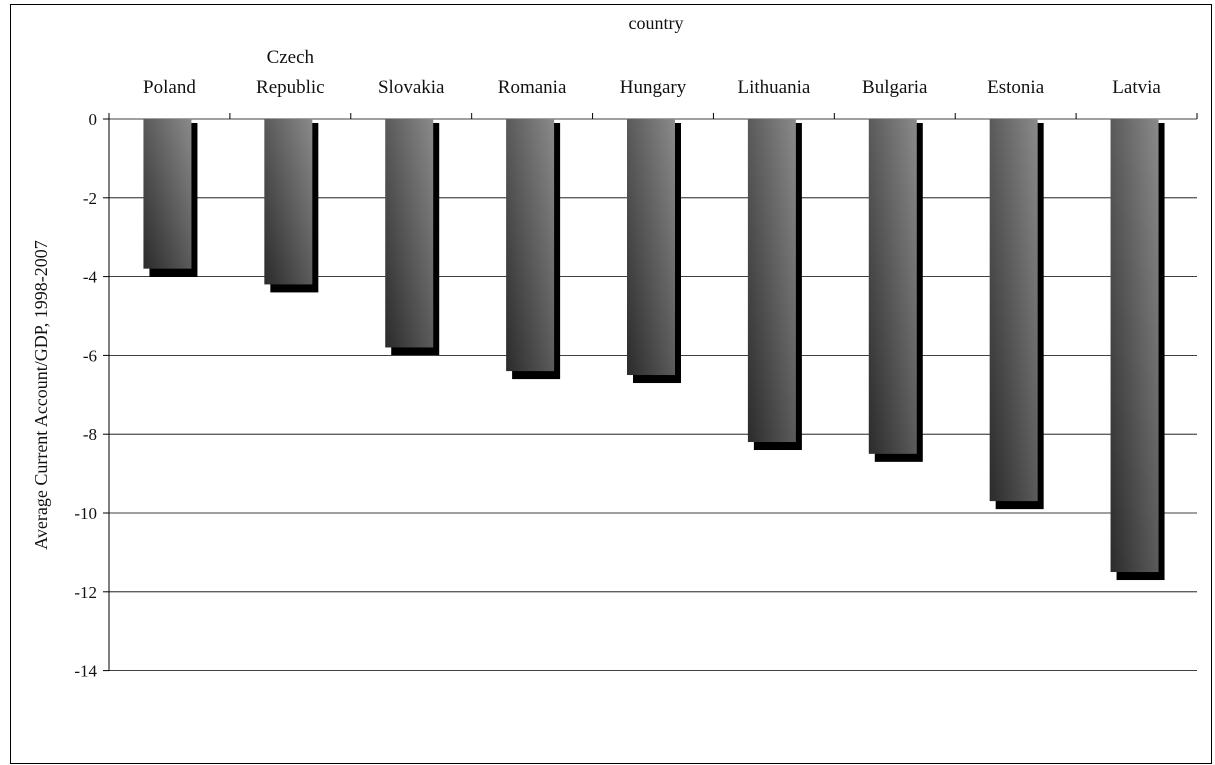  I want to click on category-label: Republic, so click(290, 87).